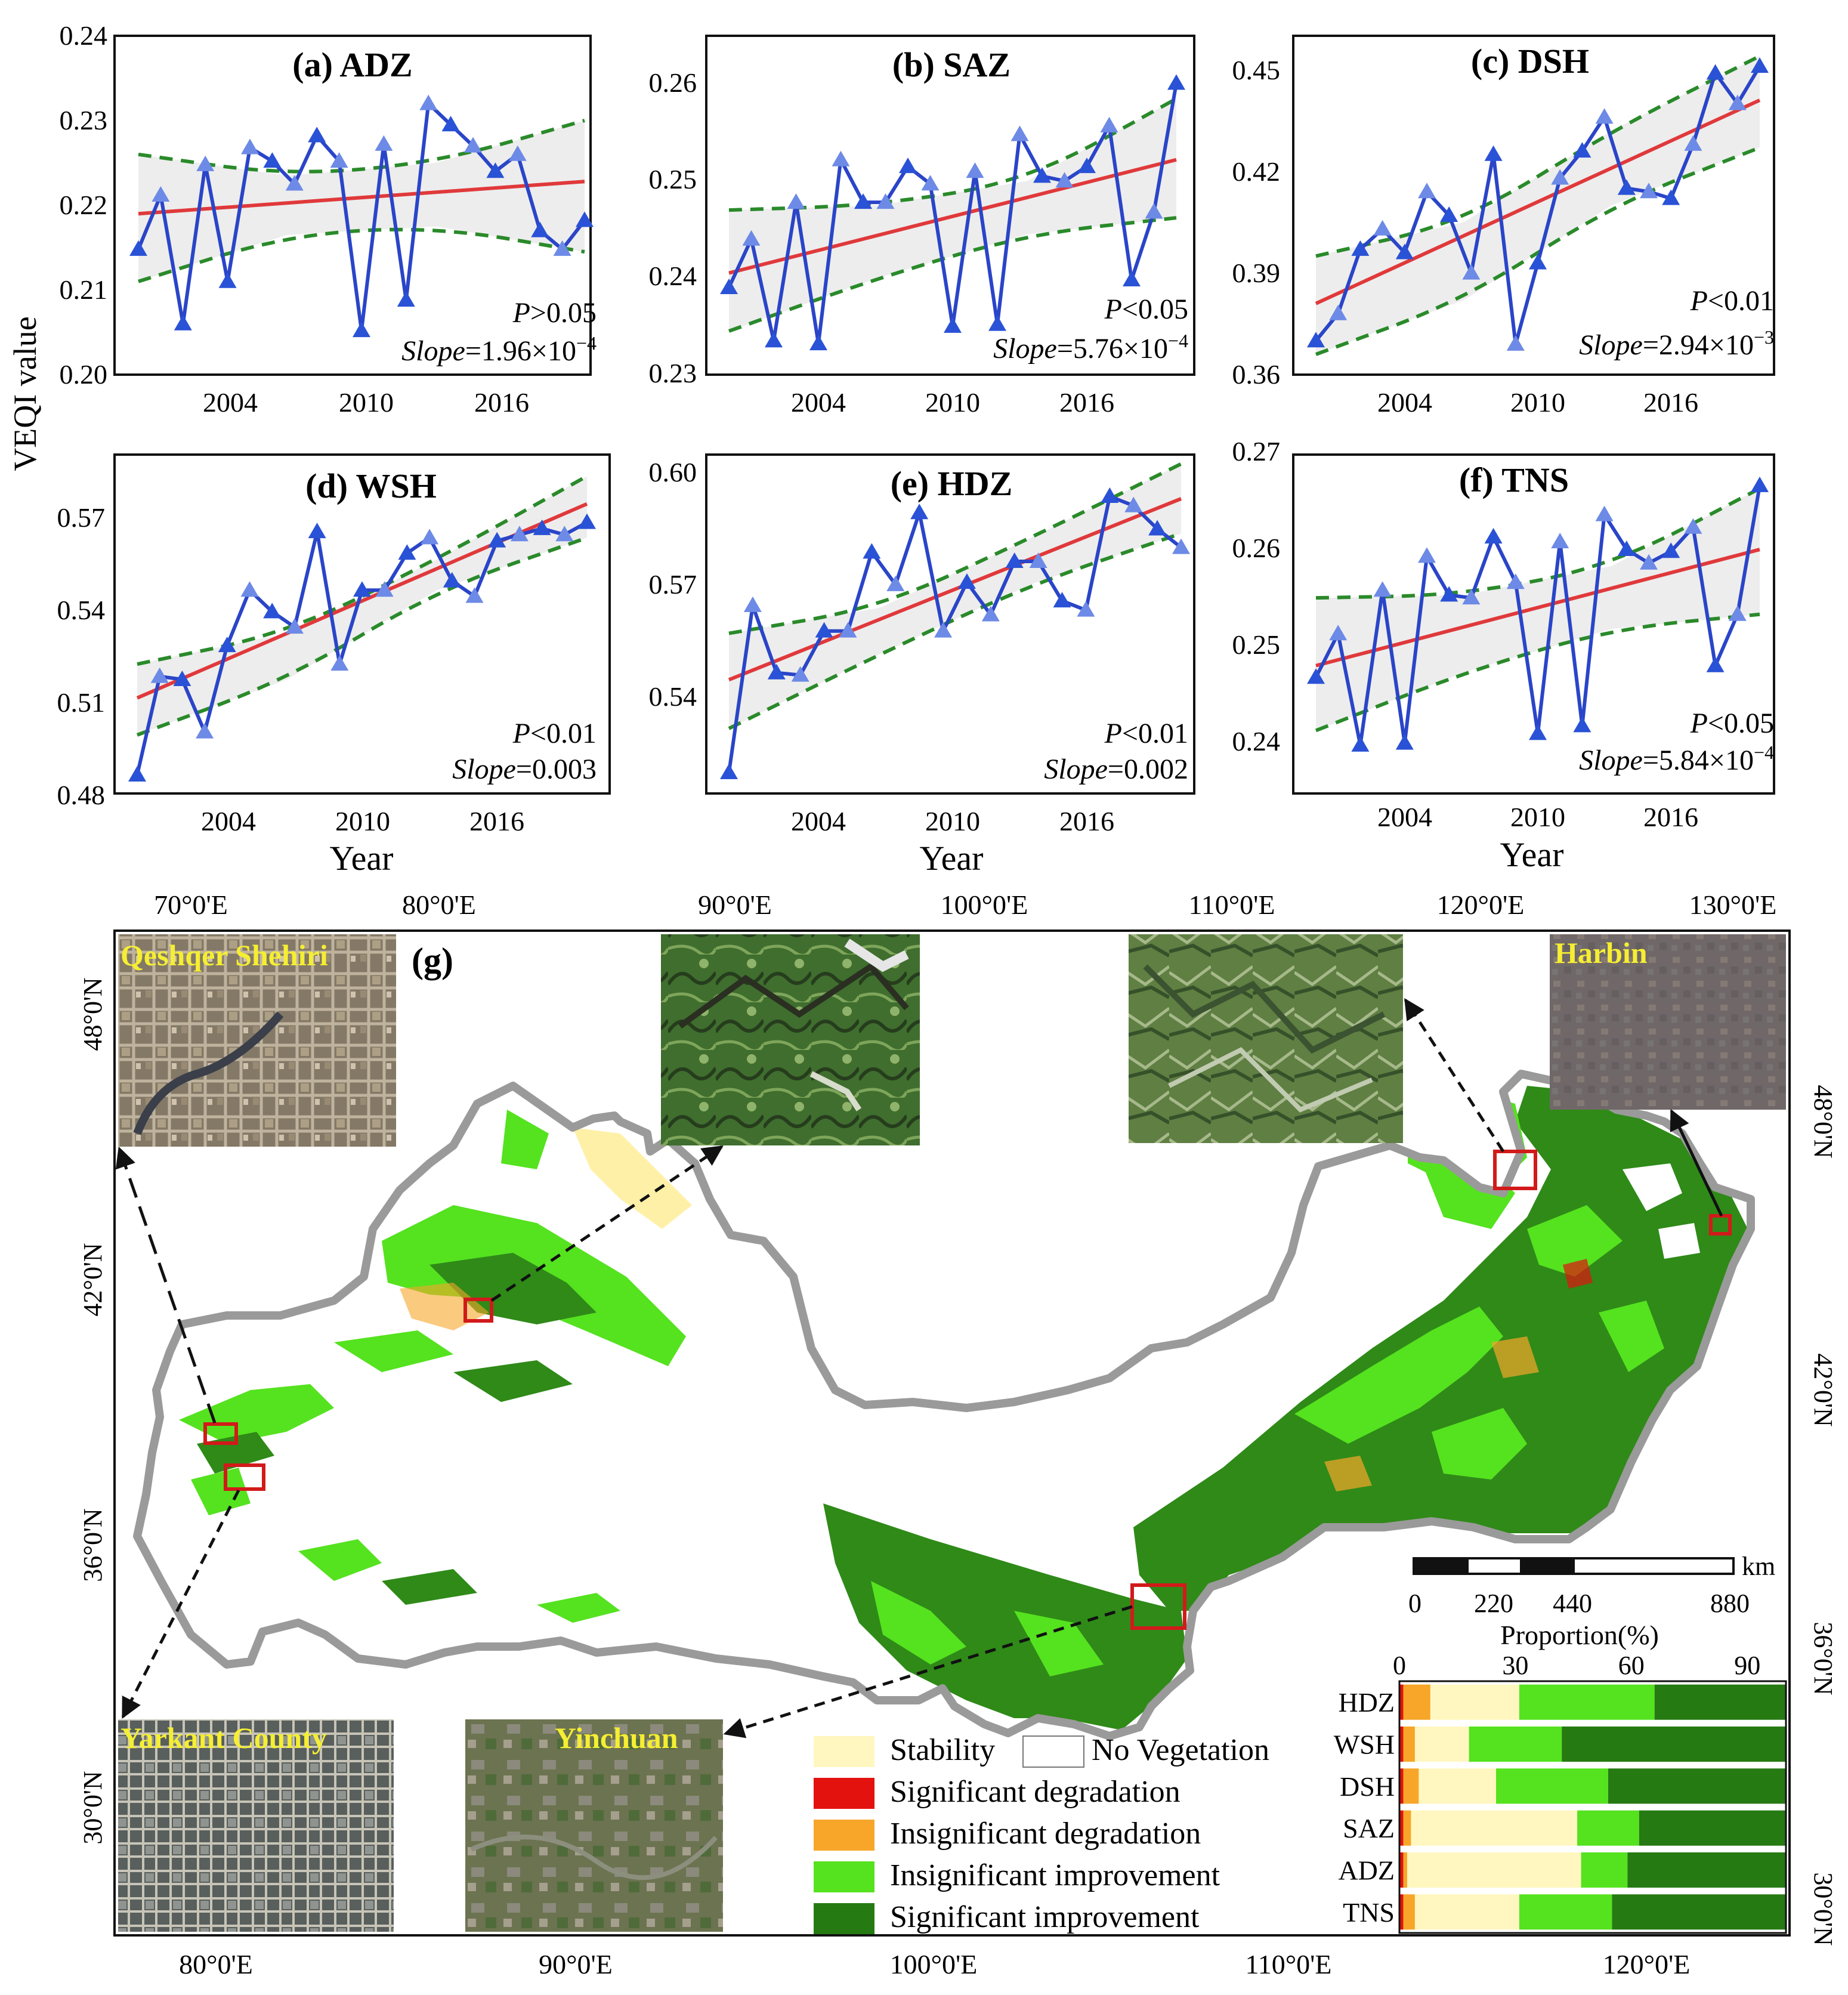 This screenshot has height=1995, width=1848. Describe the element at coordinates (497, 821) in the screenshot. I see `panel-d-xtick: 2016` at that location.